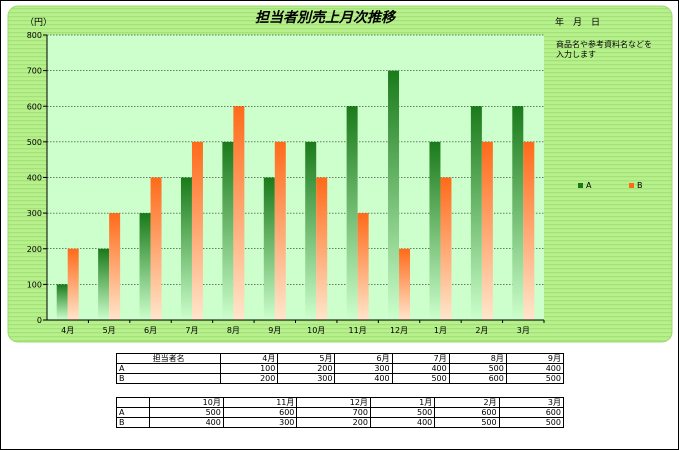 This screenshot has height=450, width=679. What do you see at coordinates (34, 213) in the screenshot?
I see `y-tick-label: 300` at bounding box center [34, 213].